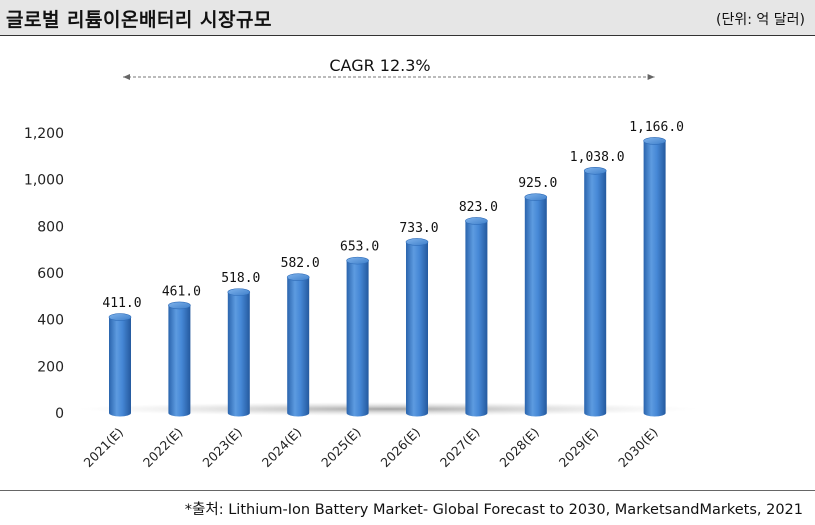  Describe the element at coordinates (121, 303) in the screenshot. I see `bar-value-label: 411.0` at that location.